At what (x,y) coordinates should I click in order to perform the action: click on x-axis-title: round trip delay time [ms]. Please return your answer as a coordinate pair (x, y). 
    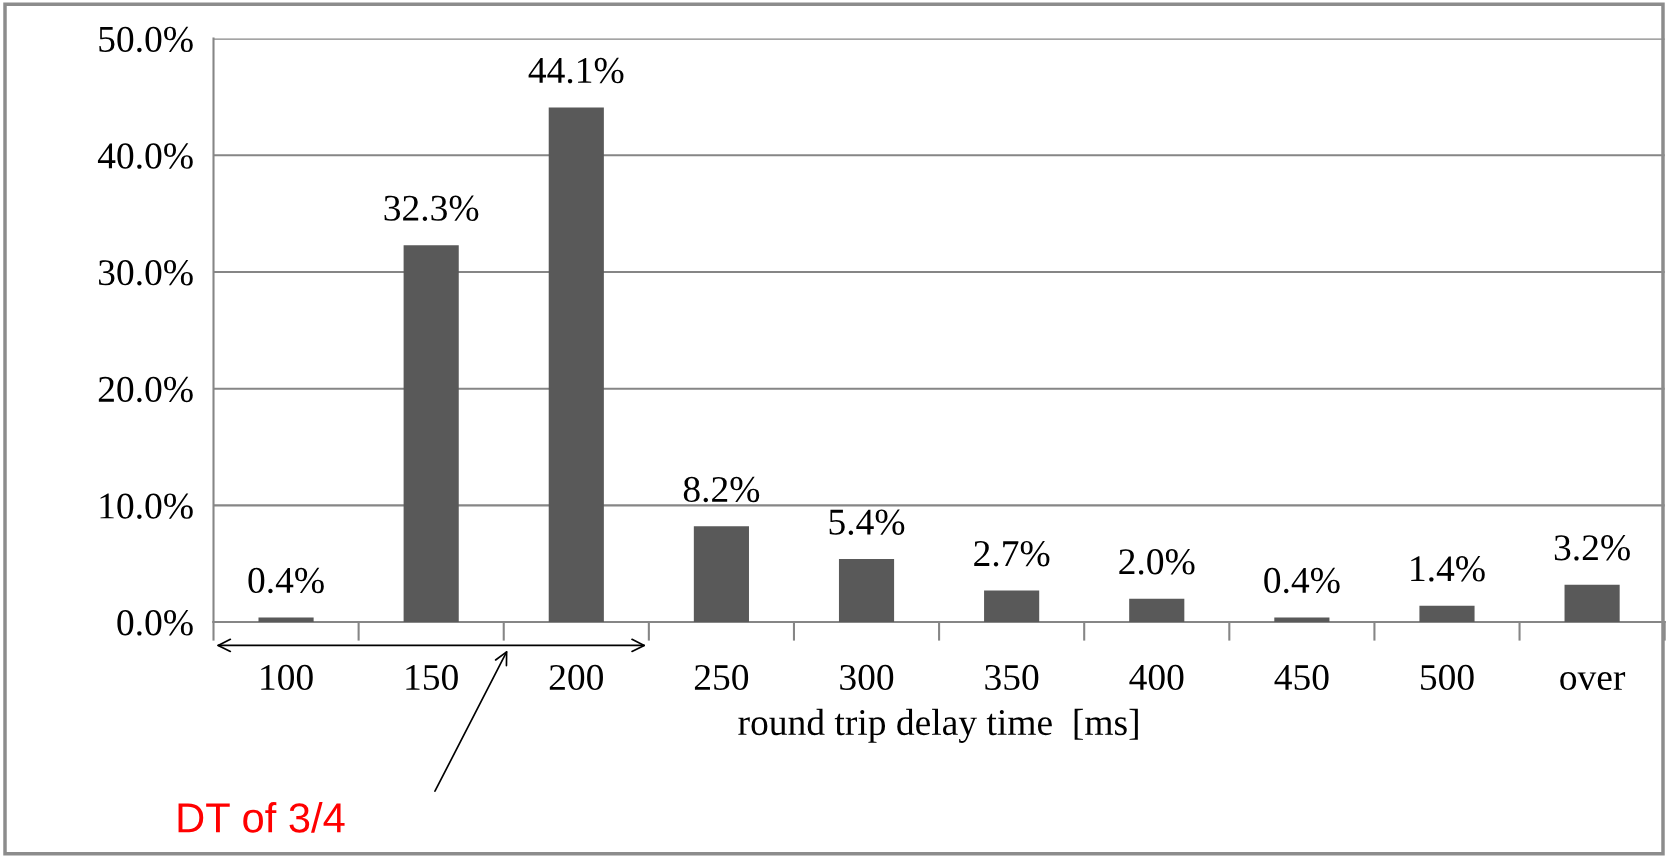
    Looking at the image, I should click on (938, 725).